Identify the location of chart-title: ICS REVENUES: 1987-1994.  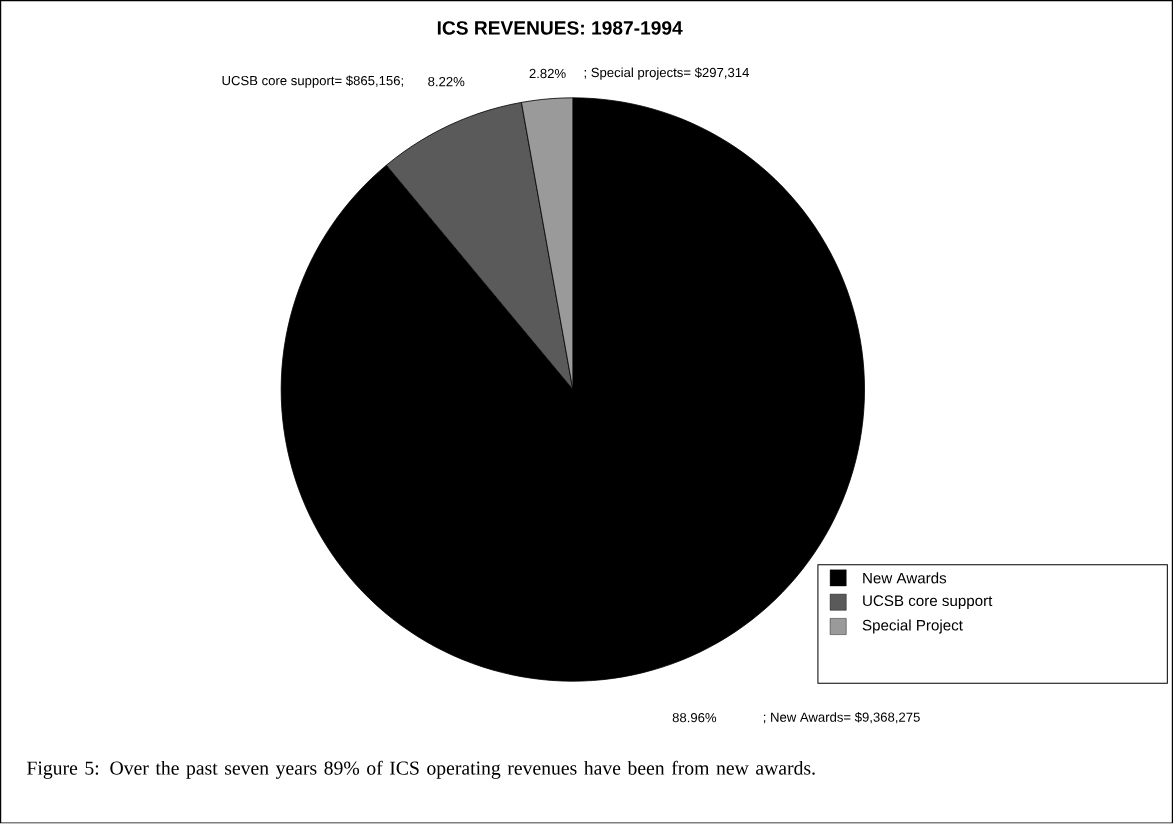
(560, 28).